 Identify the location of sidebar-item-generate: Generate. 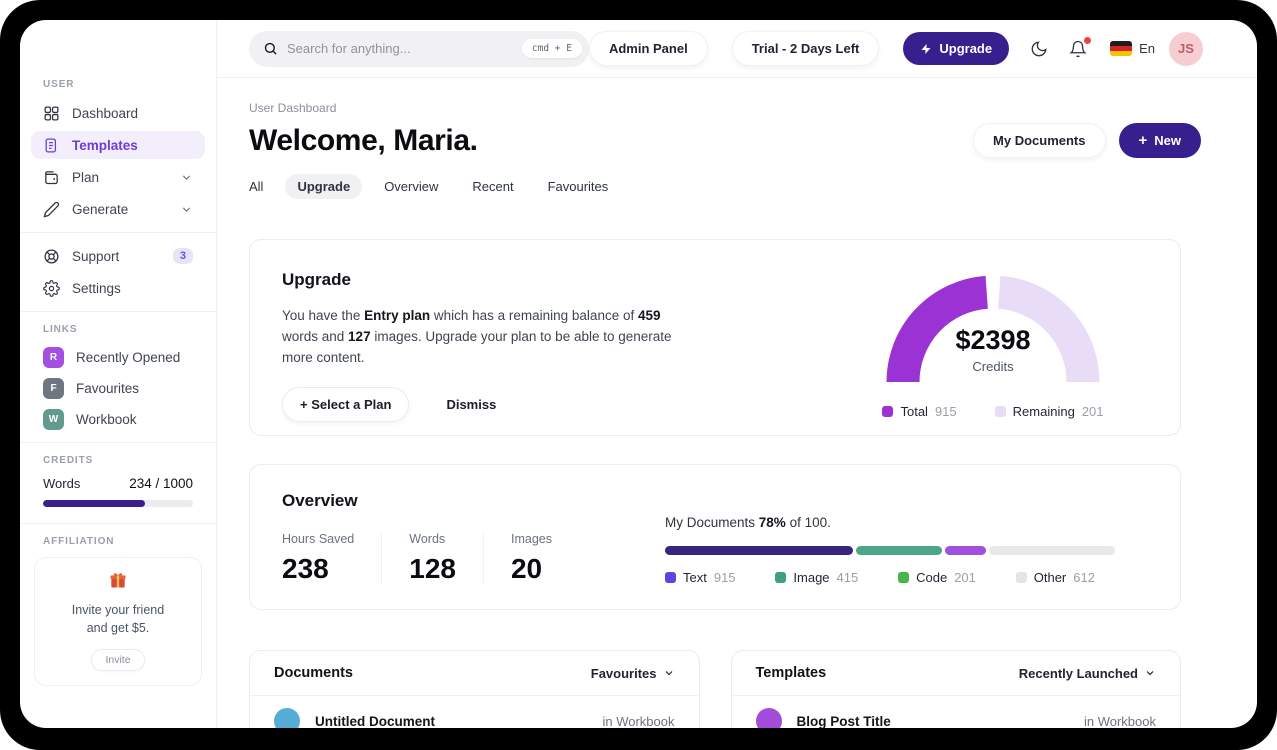
(118, 209).